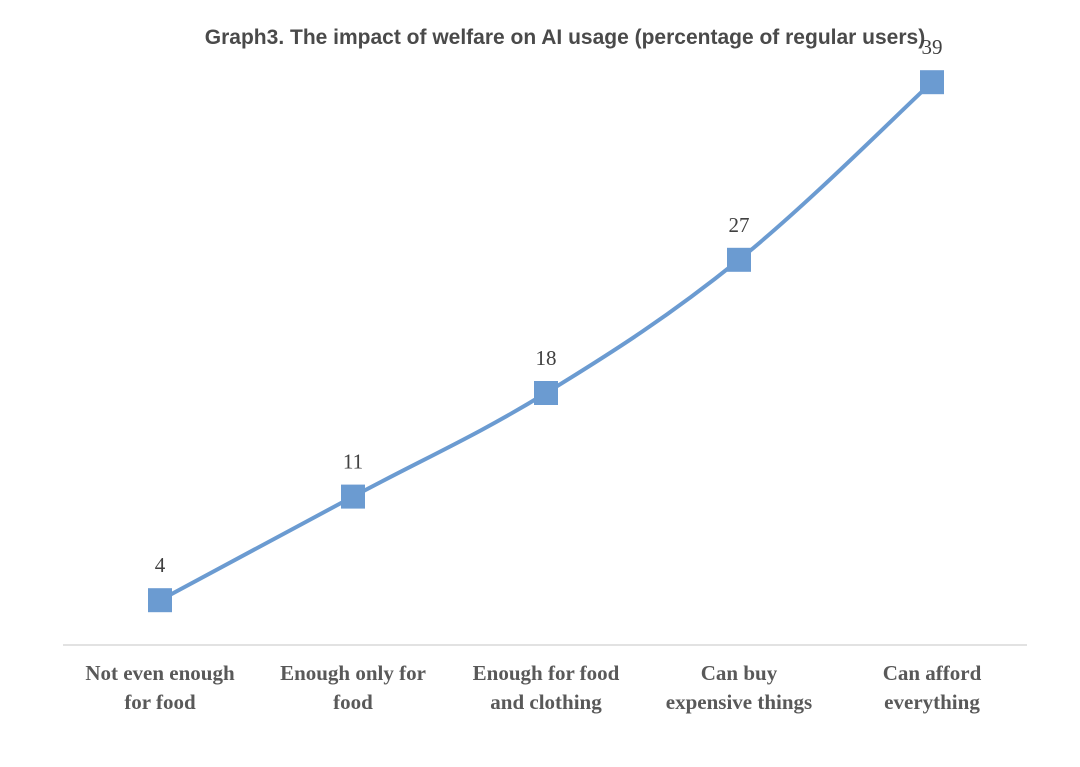 This screenshot has width=1080, height=767. I want to click on x-axis-tick-label: Not even enough for food, so click(160, 688).